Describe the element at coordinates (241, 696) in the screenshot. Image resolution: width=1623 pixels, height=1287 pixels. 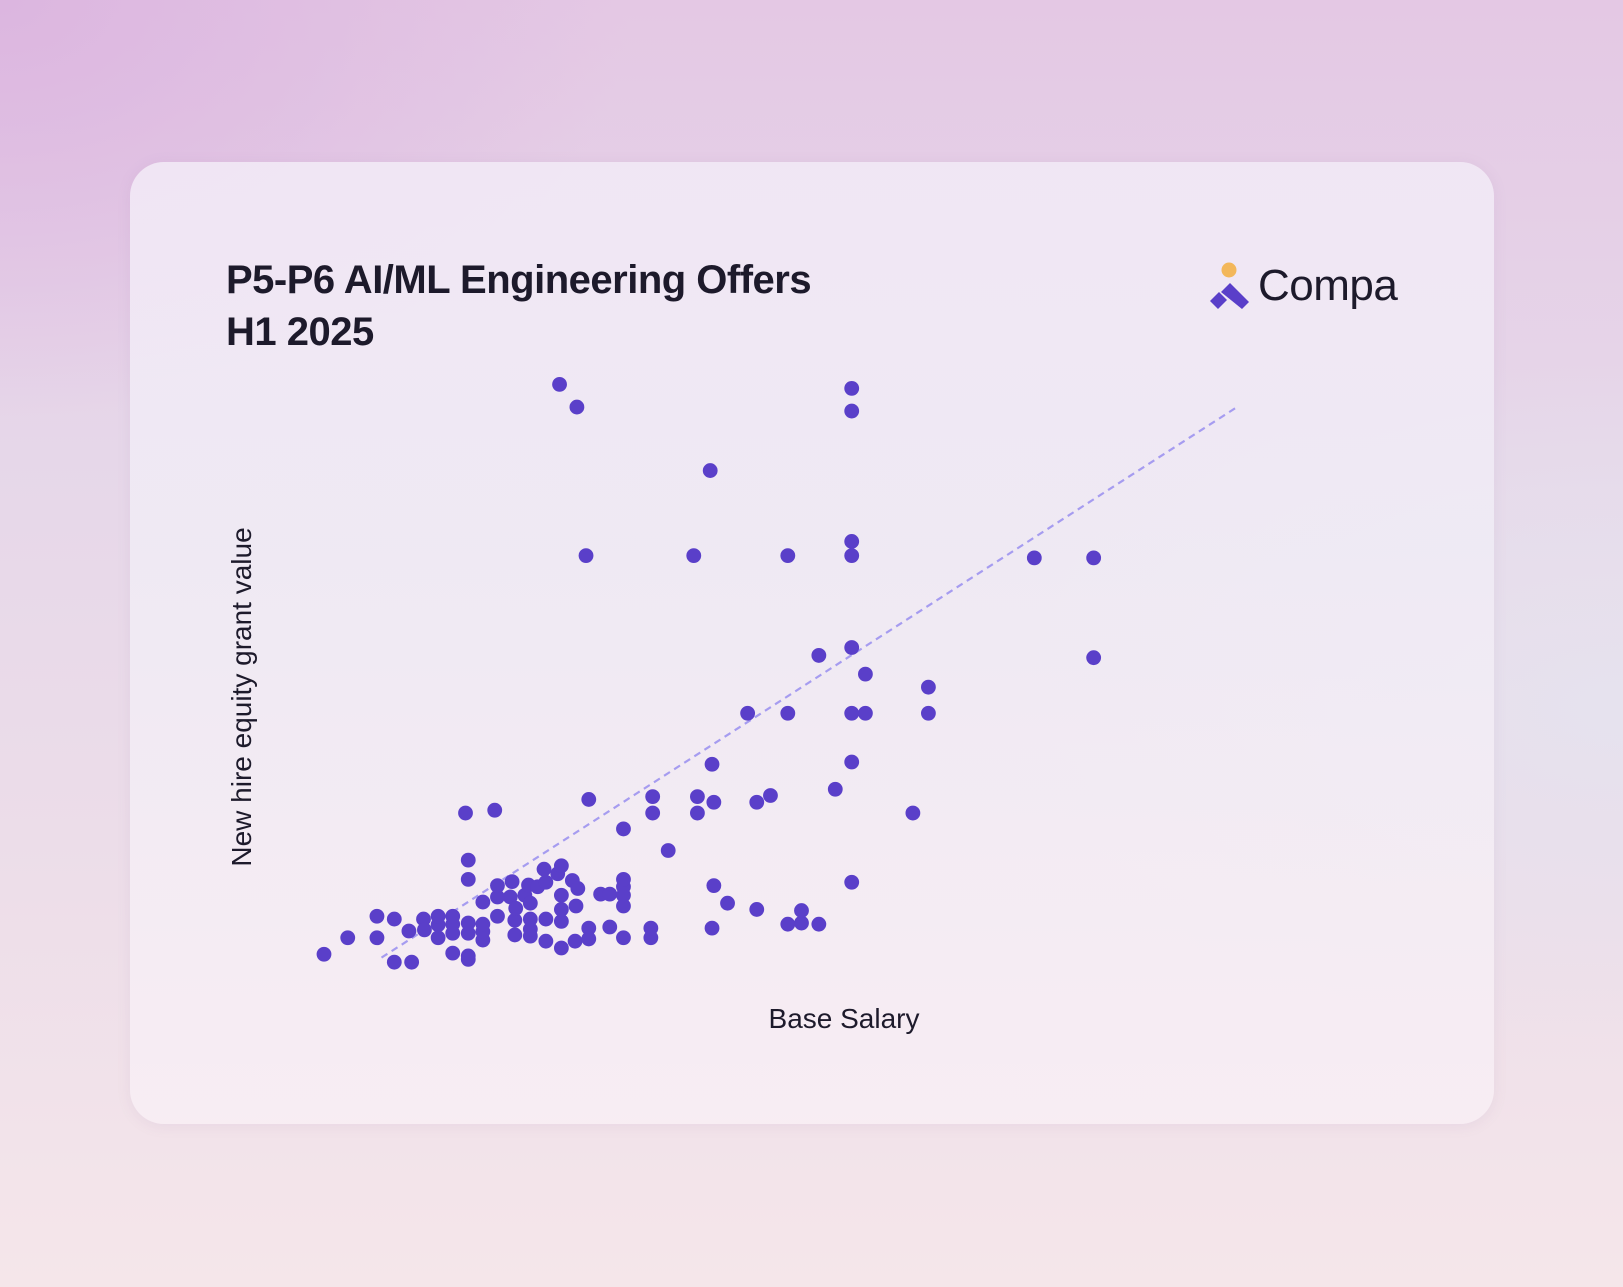
I see `y-axis-label: New hire equity grant value` at that location.